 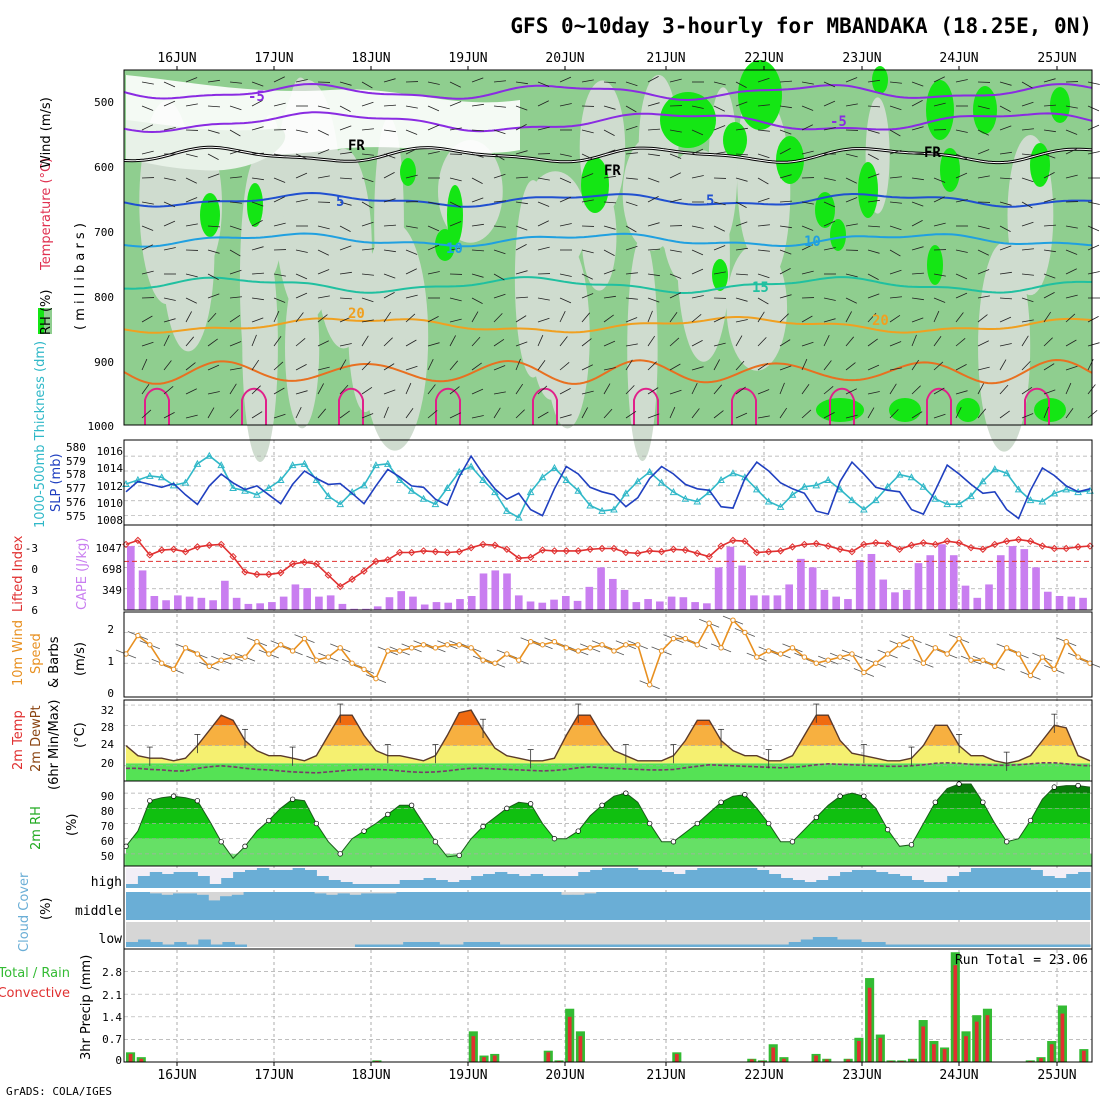 I want to click on tick-label: 579, so click(x=76, y=461).